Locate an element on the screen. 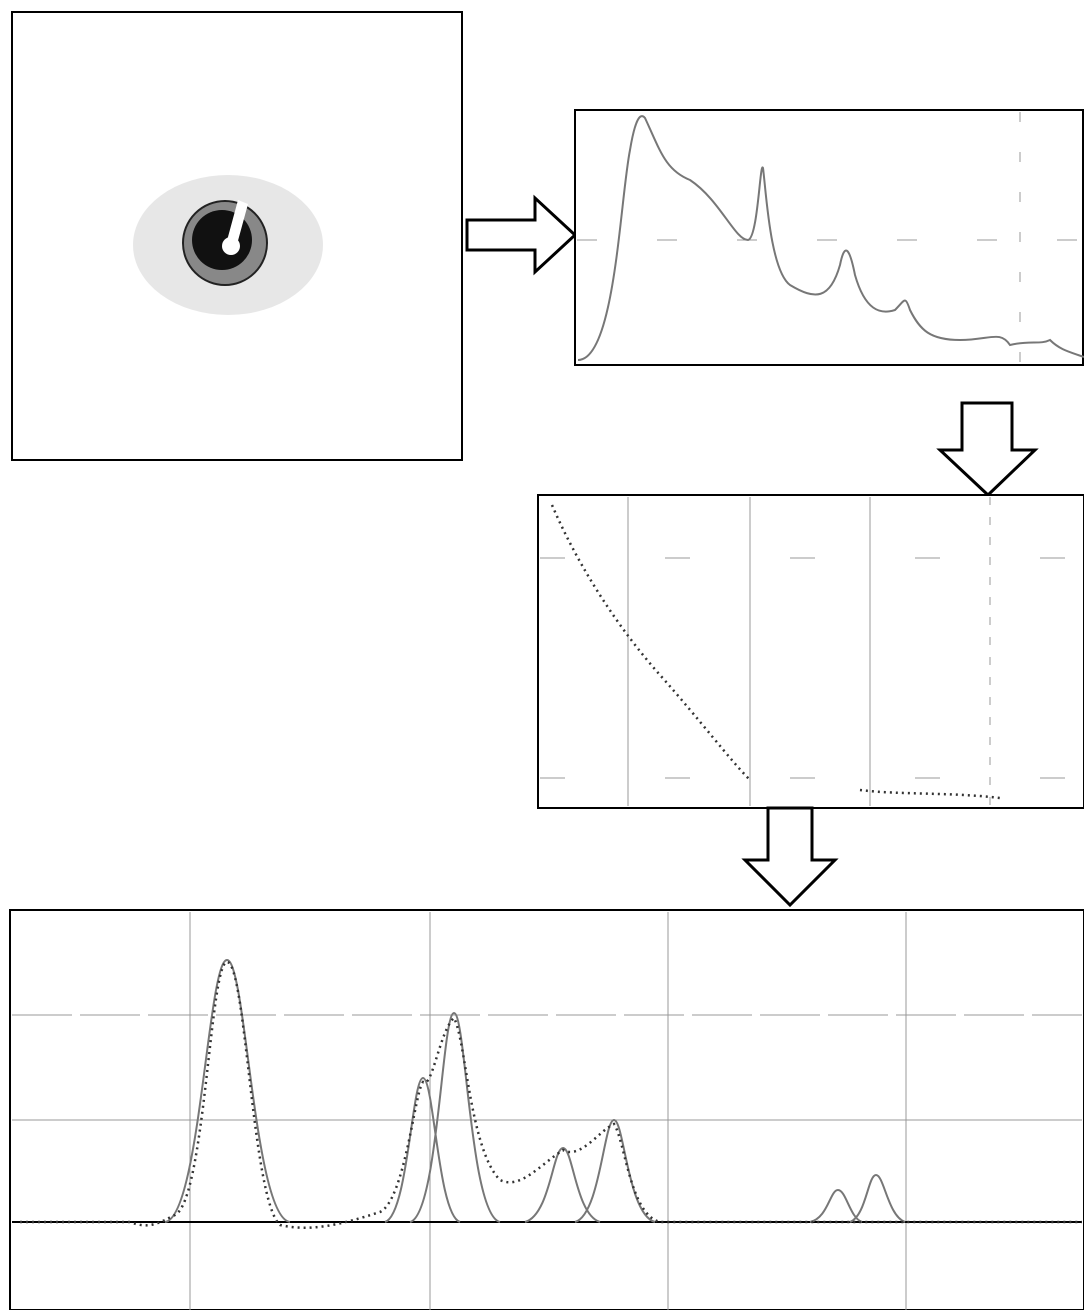 This screenshot has height=1310, width=1084. profile-panel is located at coordinates (829, 237).